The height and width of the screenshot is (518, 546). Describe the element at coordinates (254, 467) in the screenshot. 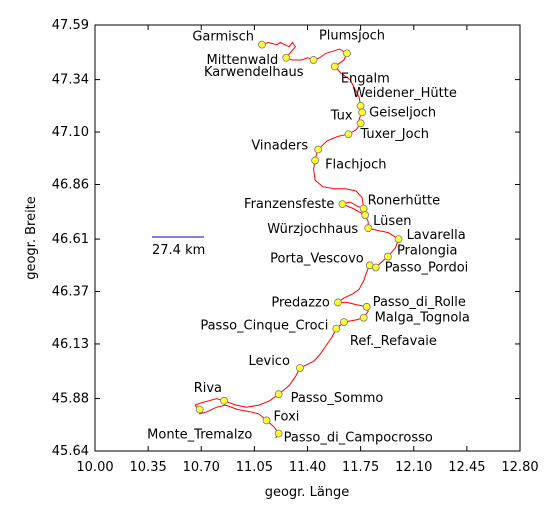

I see `x-tick-label: 11.05` at that location.